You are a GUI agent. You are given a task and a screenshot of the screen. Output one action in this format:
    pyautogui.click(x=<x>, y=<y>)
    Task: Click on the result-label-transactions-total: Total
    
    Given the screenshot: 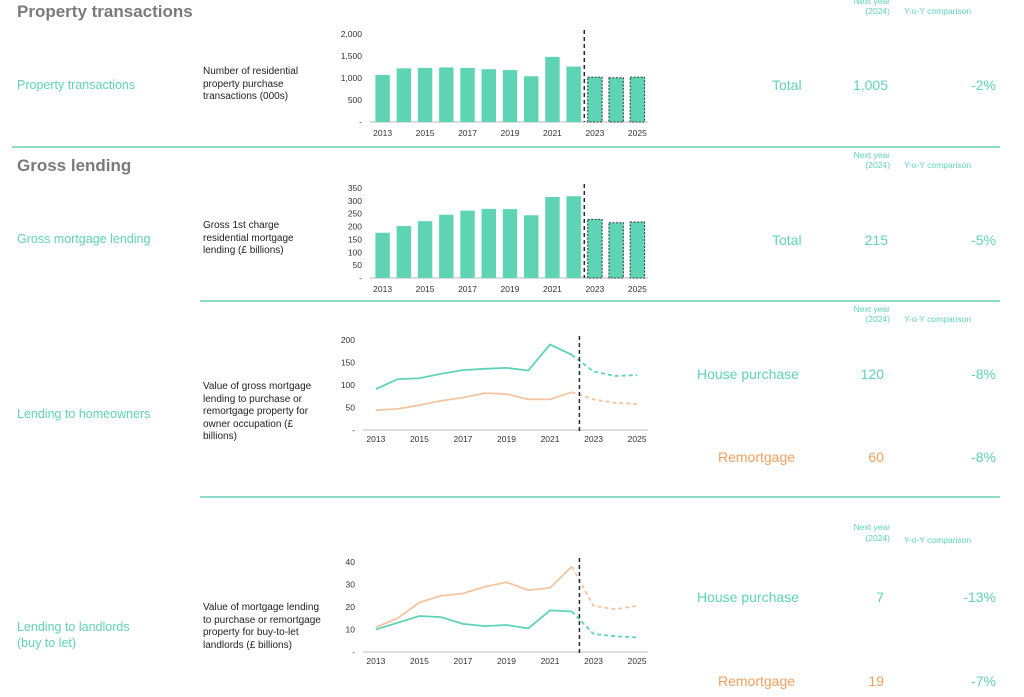 What is the action you would take?
    pyautogui.click(x=787, y=85)
    